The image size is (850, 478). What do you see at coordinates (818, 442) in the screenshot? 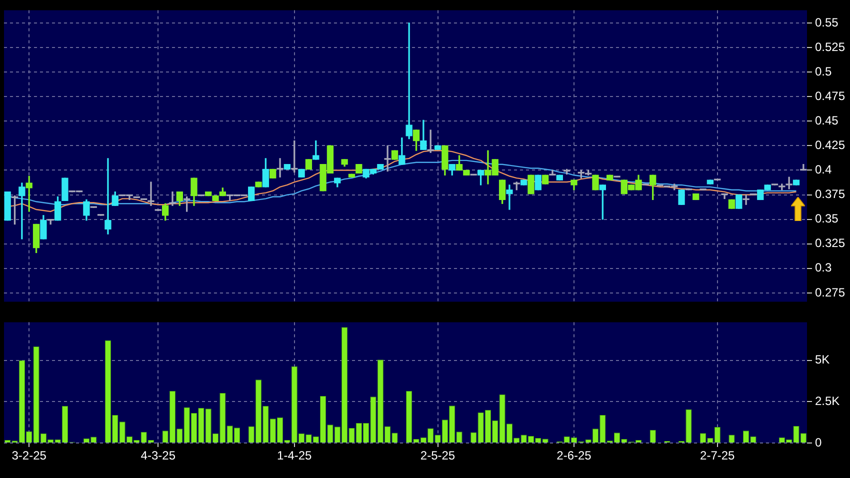
I see `y-tick-label: 0` at bounding box center [818, 442].